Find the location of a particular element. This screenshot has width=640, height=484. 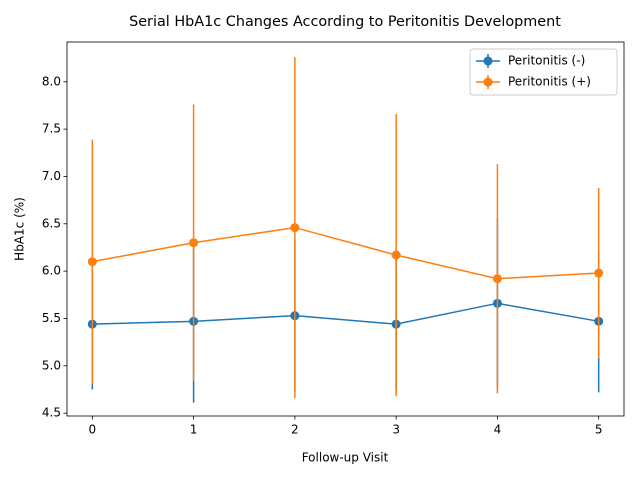

x-tick-label: 0 is located at coordinates (92, 430).